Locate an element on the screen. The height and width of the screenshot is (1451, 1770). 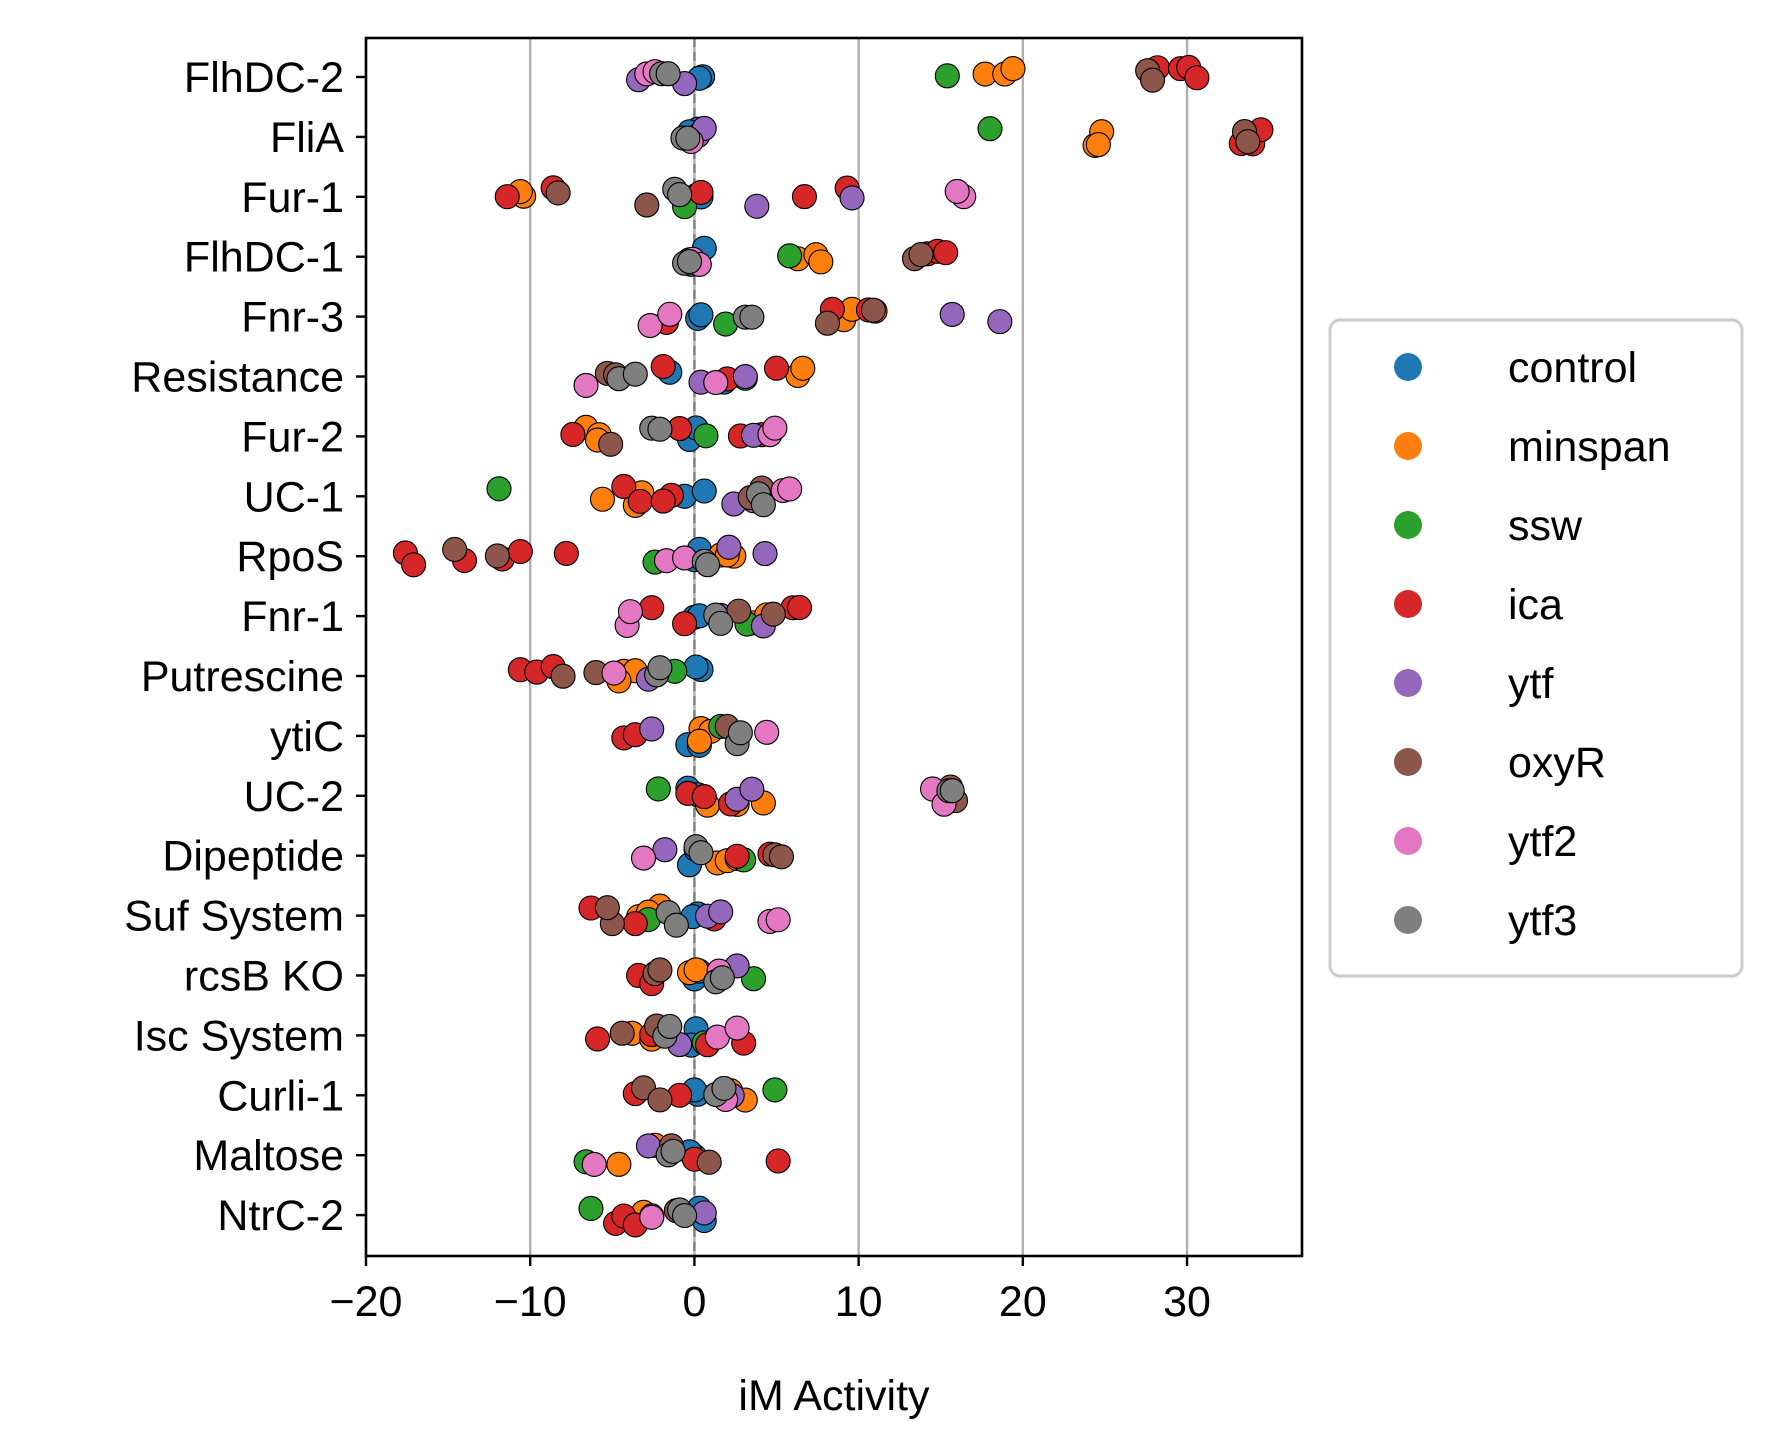
legend: control minspan ssw ica ytf oxyR ytf2 ytf3 is located at coordinates (1536, 648).